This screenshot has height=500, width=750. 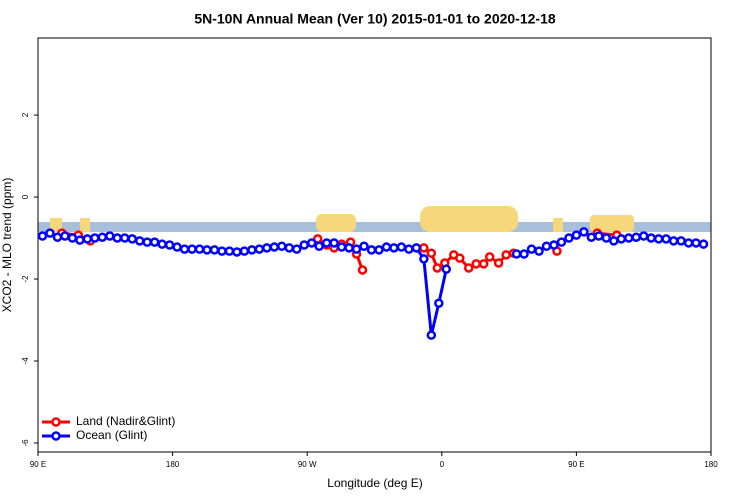 What do you see at coordinates (7, 245) in the screenshot?
I see `y-axis-label: XCO2 - MLO trend (ppm)` at bounding box center [7, 245].